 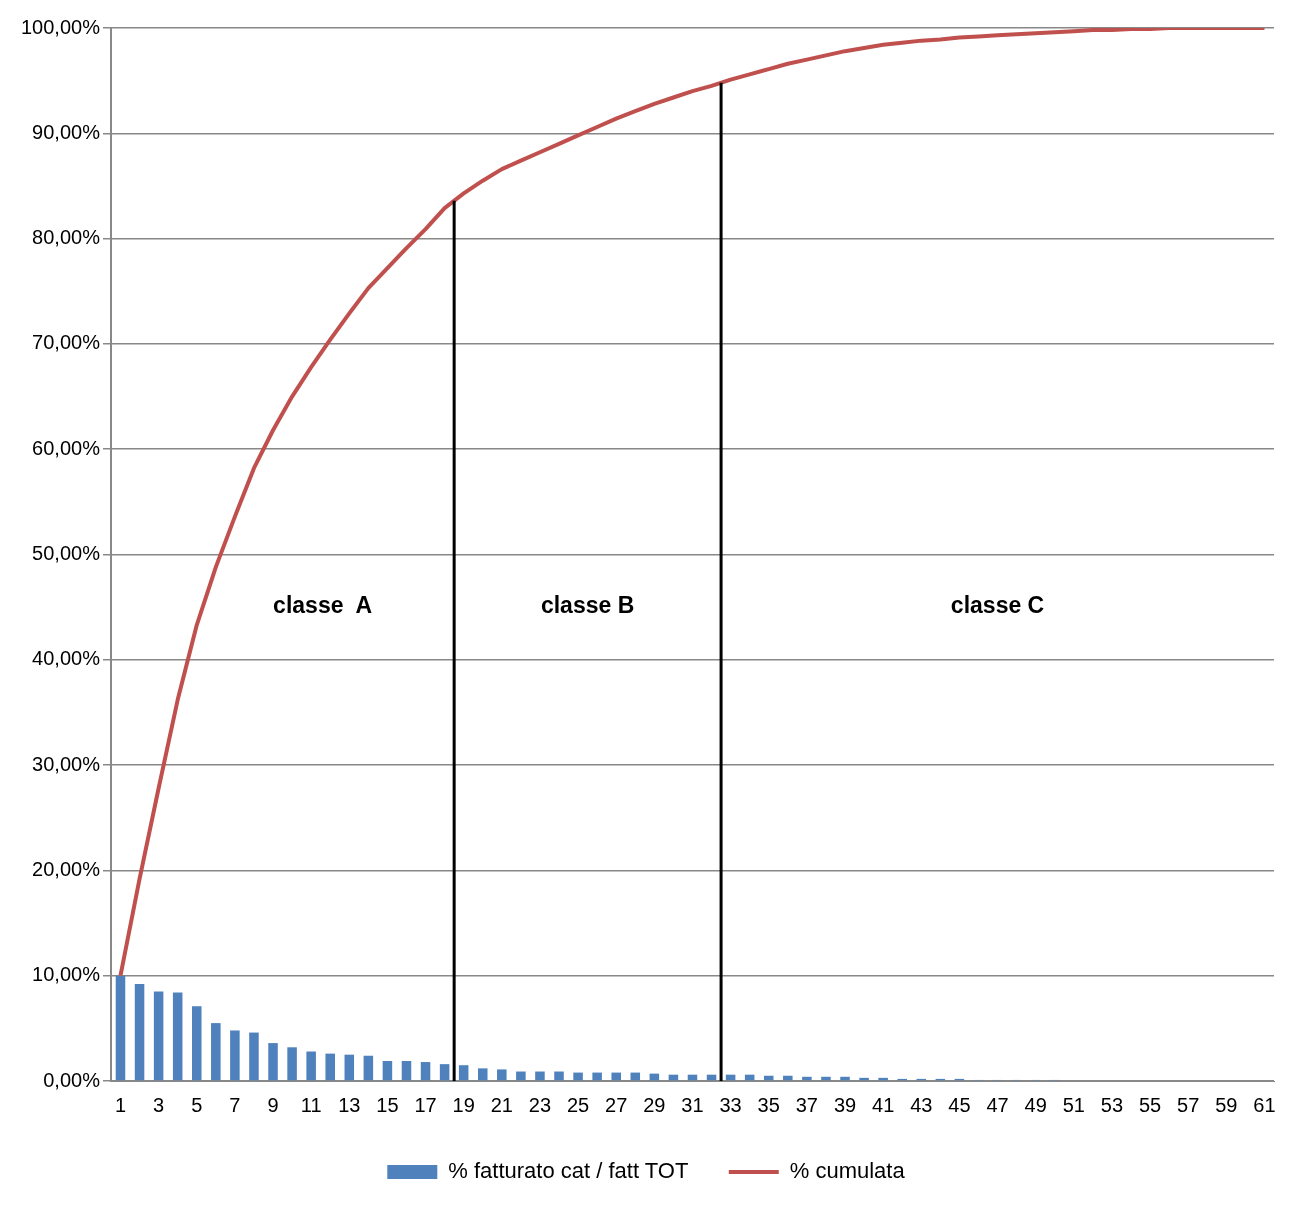 I want to click on x-tick-label: 35, so click(x=768, y=1104).